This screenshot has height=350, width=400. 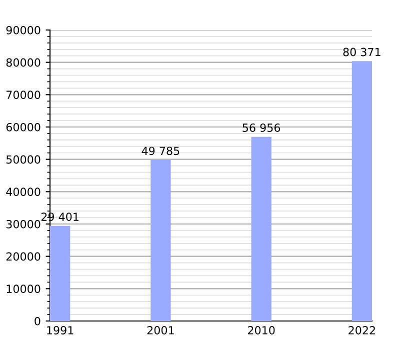 I want to click on y-tick-label: 50000, so click(x=23, y=159).